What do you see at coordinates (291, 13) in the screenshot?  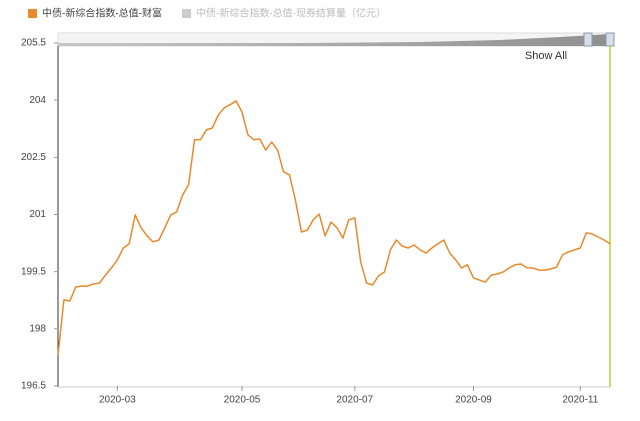 I see `legend-label: 中债-新综合指数-总值-现券结算量（亿元）` at bounding box center [291, 13].